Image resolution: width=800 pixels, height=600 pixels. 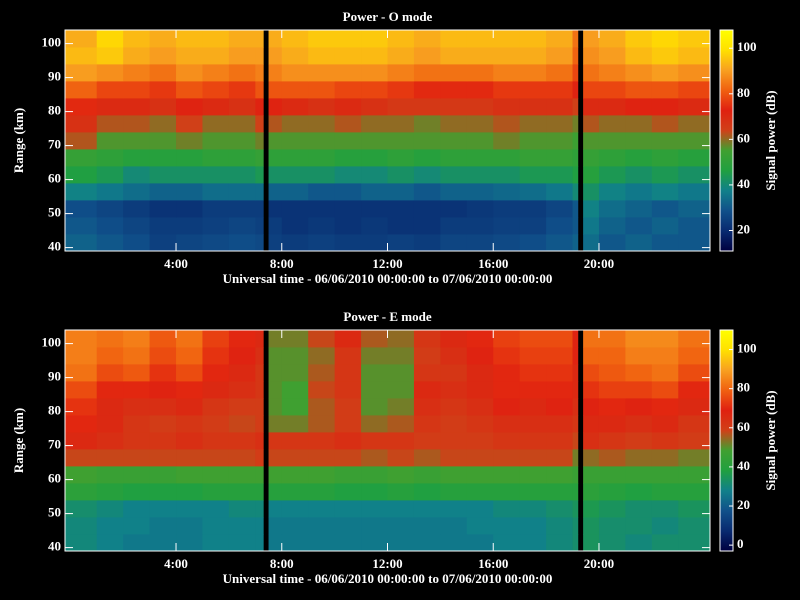 What do you see at coordinates (743, 183) in the screenshot?
I see `colorbar-tick-label: 40` at bounding box center [743, 183].